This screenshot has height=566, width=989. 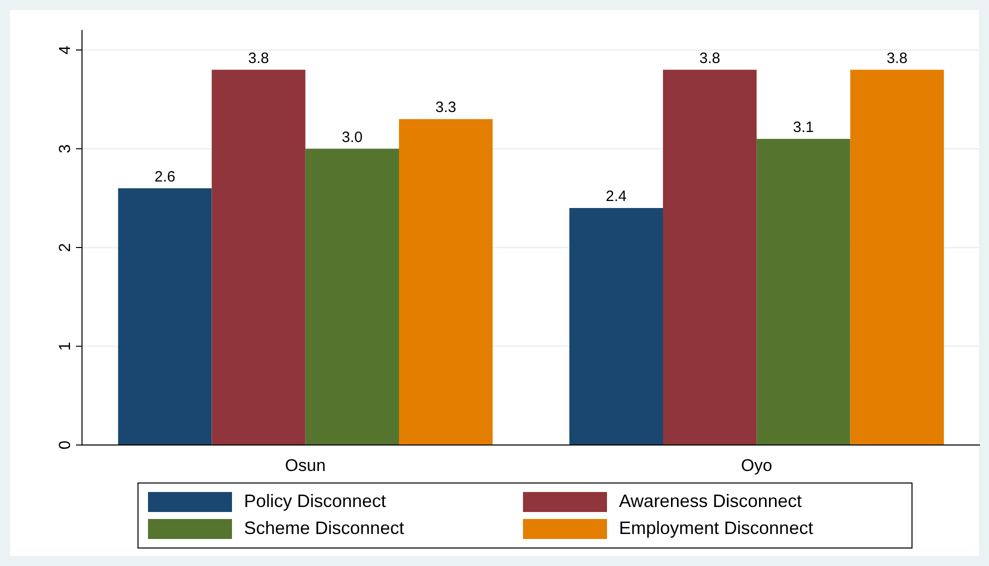 I want to click on data-label: 2.6, so click(x=165, y=177).